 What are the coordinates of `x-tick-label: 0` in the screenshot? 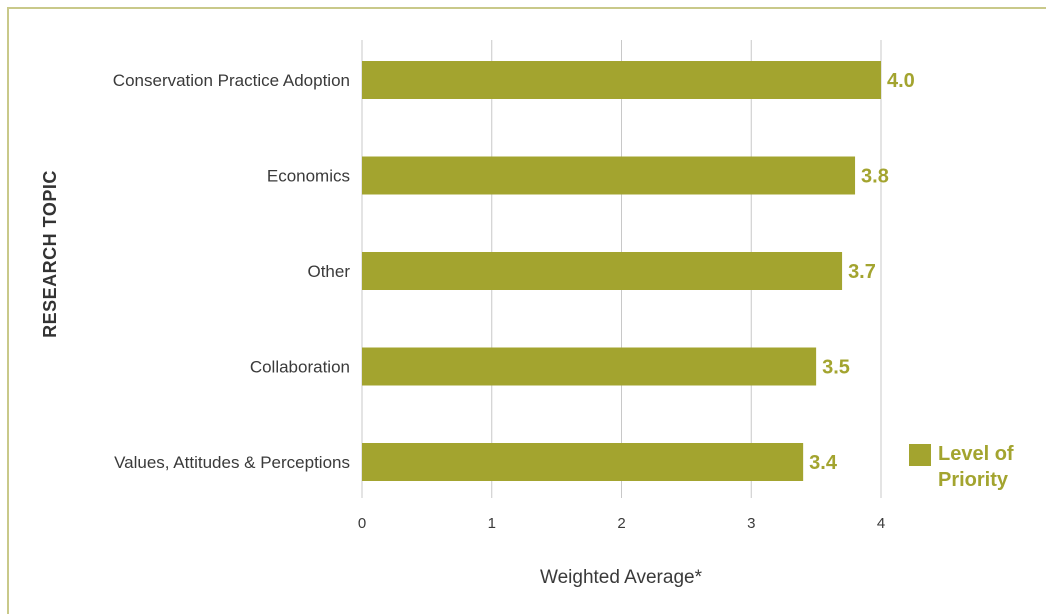 It's located at (362, 523).